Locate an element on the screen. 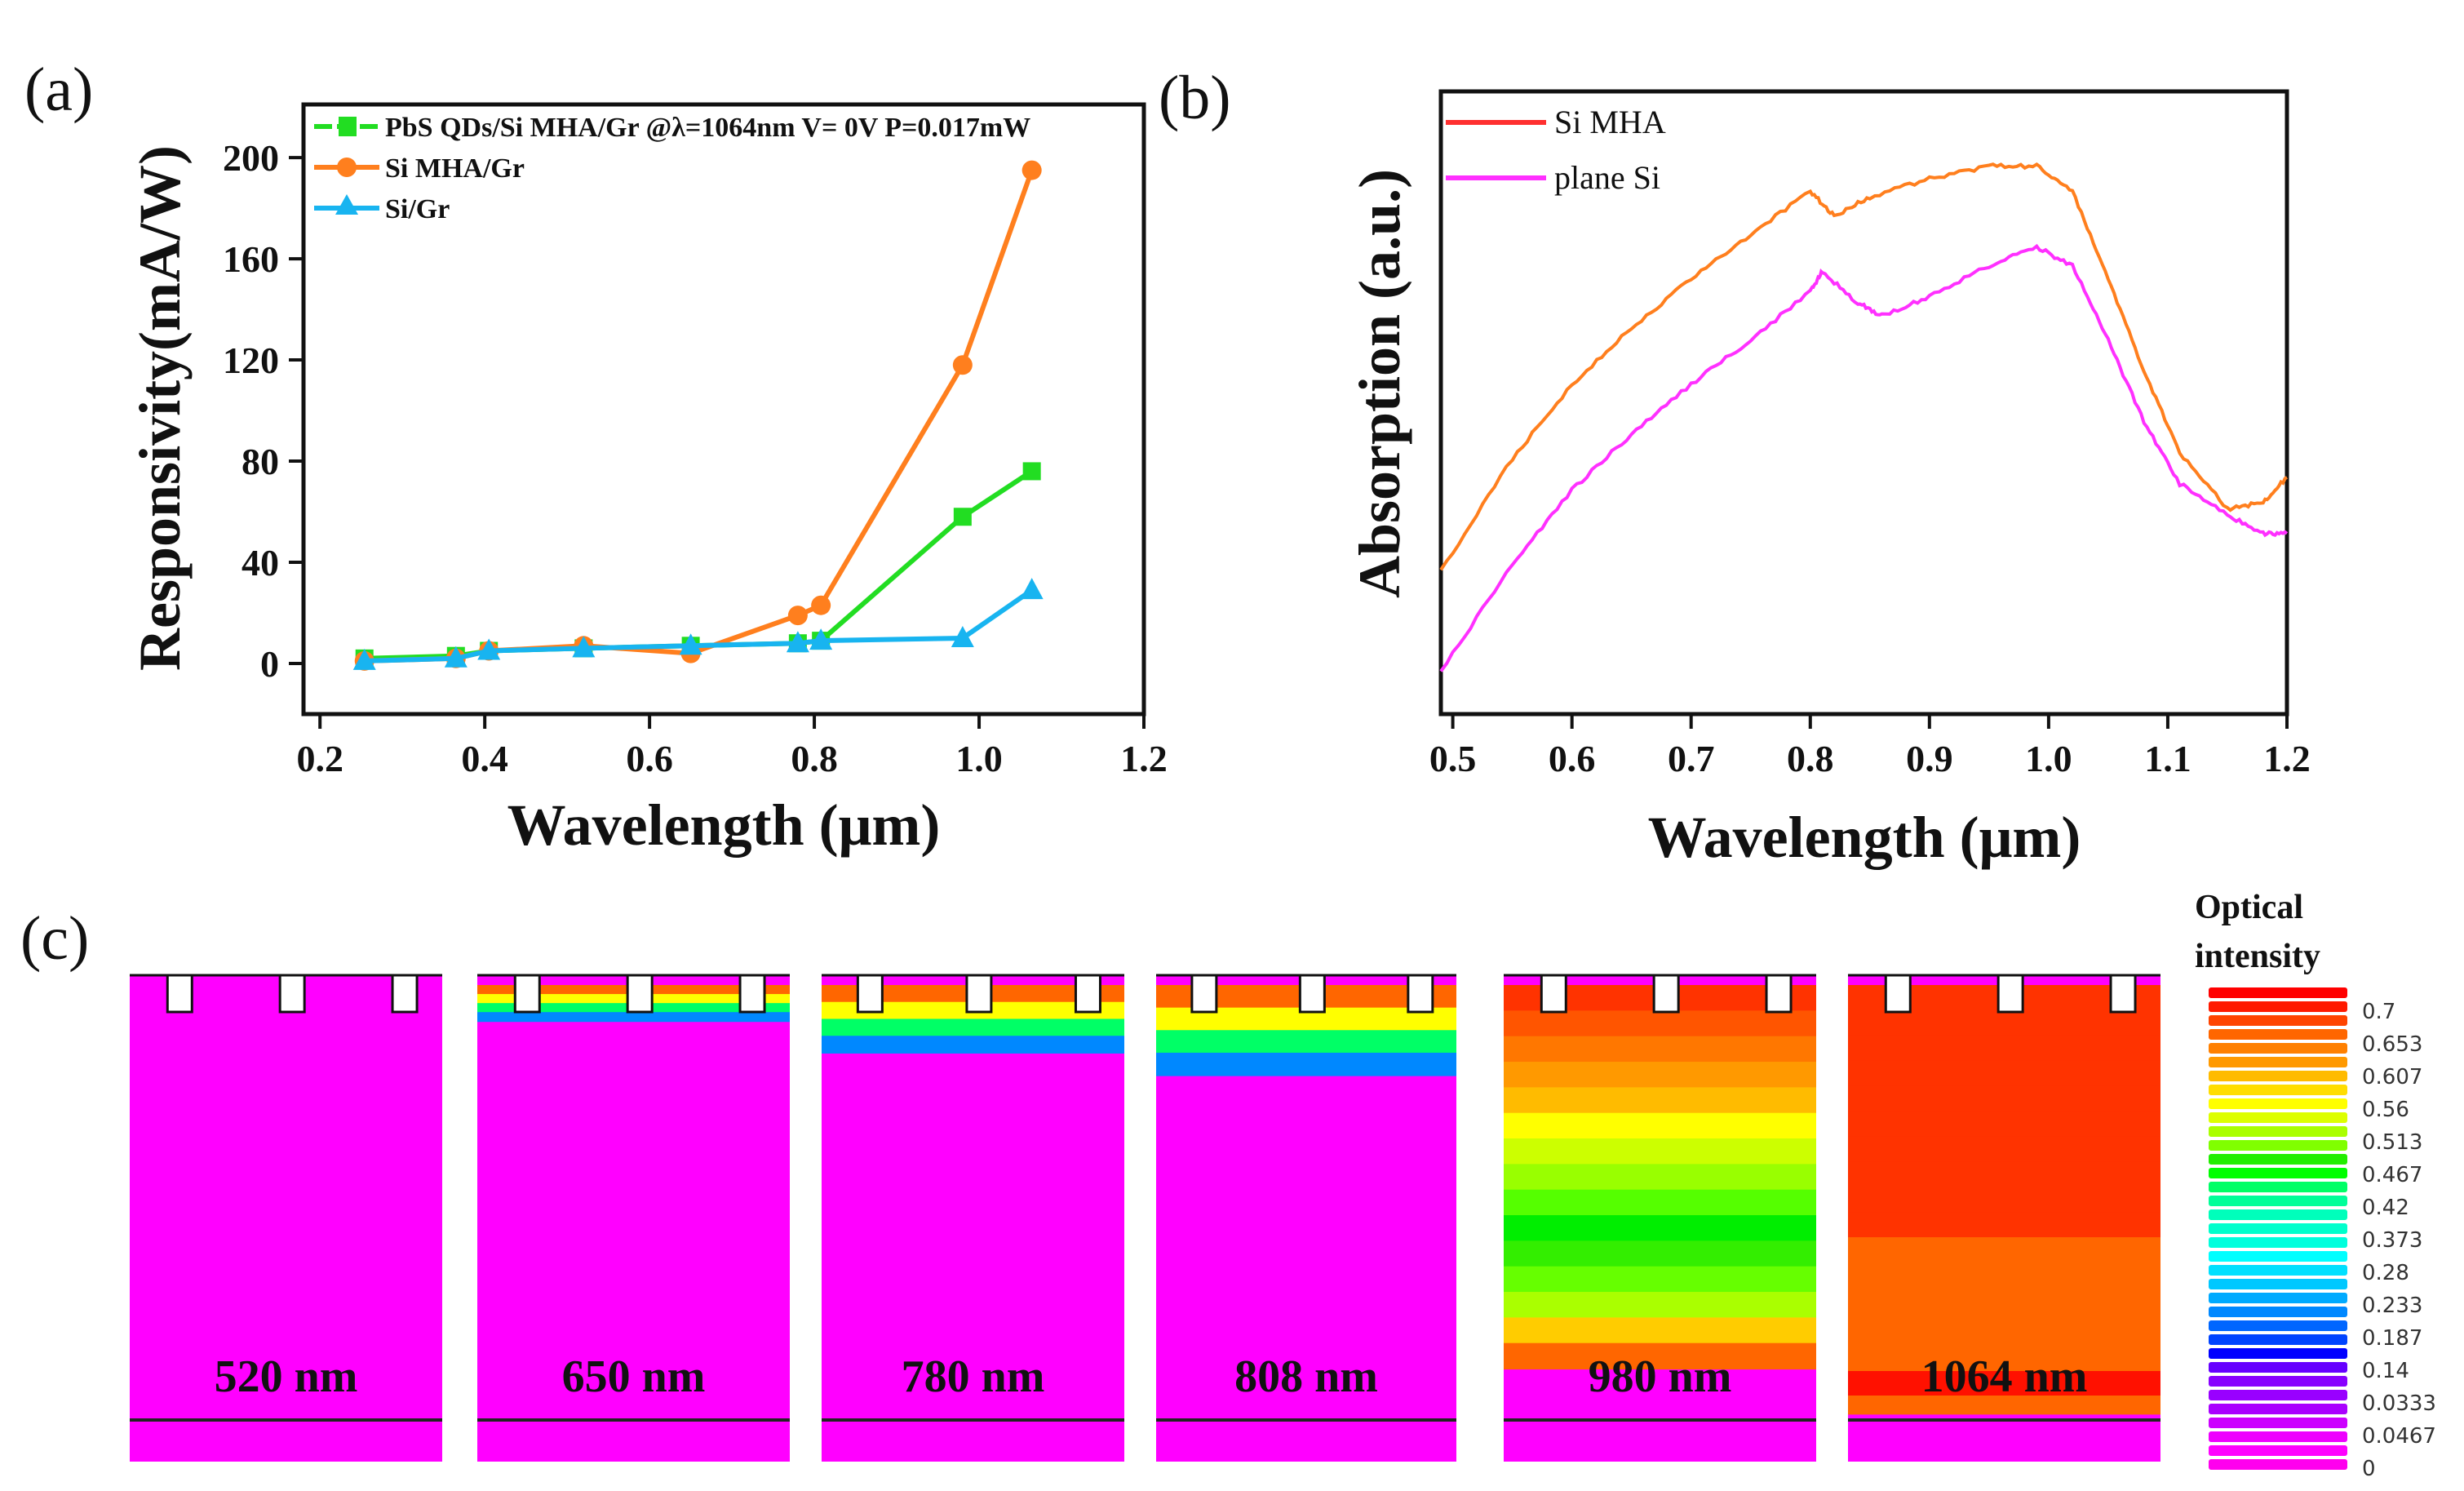 The width and height of the screenshot is (2464, 1491). x-tick-label: 0.5 is located at coordinates (1453, 758).